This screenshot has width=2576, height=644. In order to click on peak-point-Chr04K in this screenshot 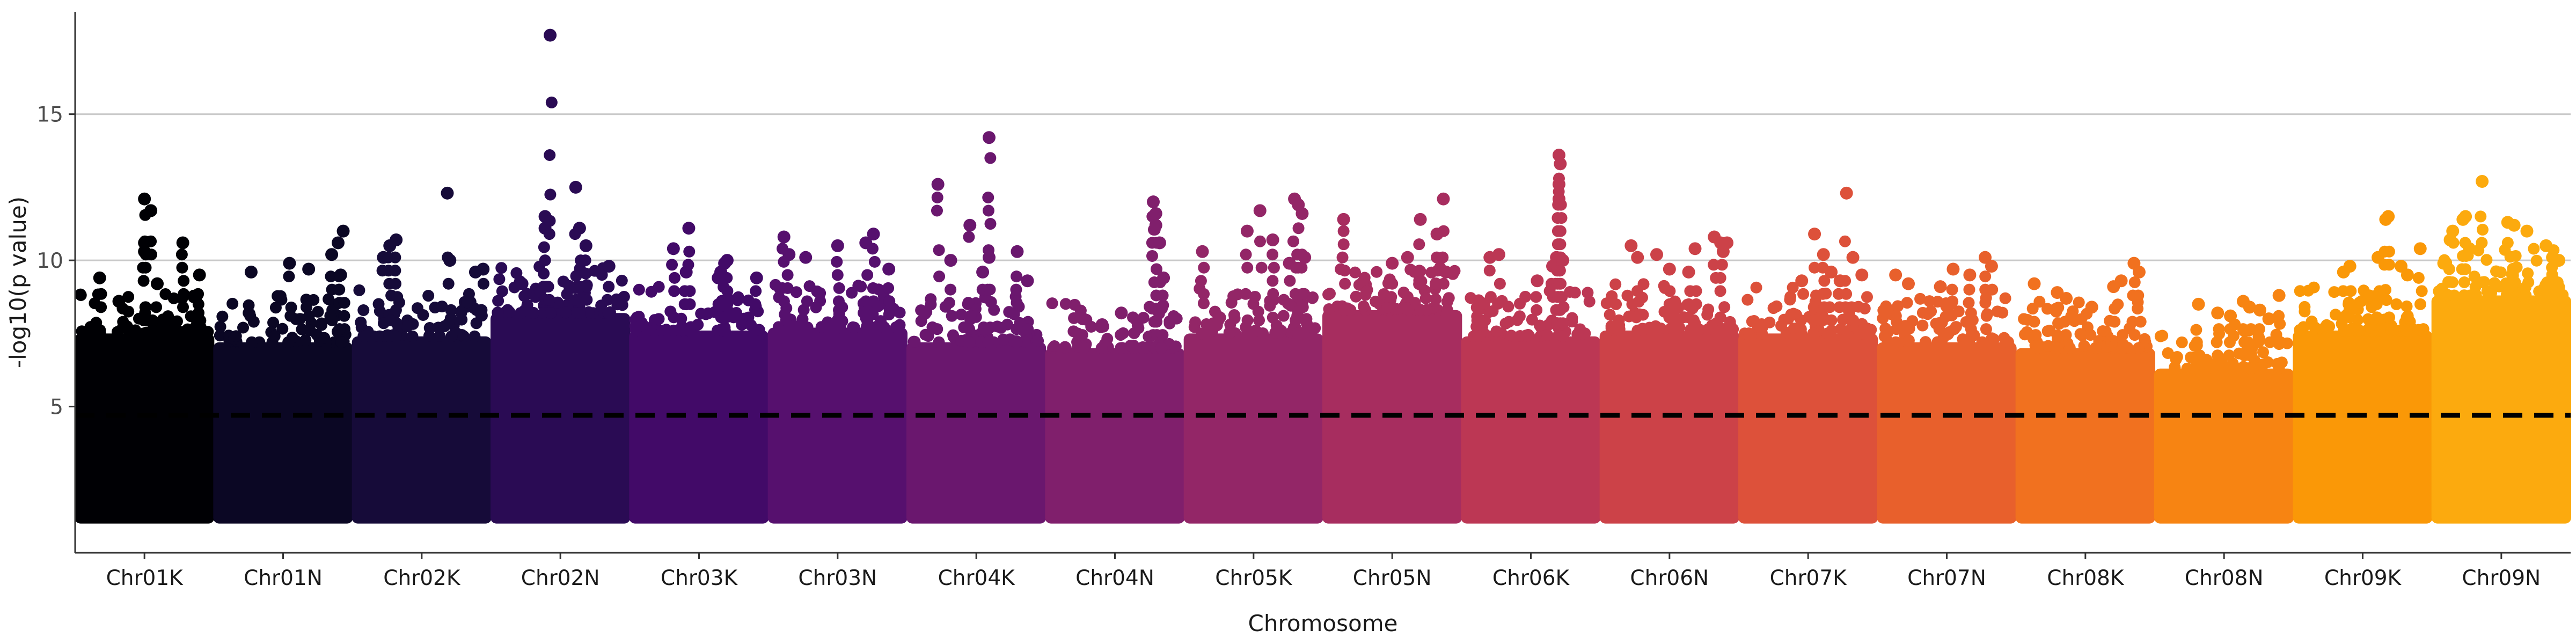, I will do `click(938, 184)`.